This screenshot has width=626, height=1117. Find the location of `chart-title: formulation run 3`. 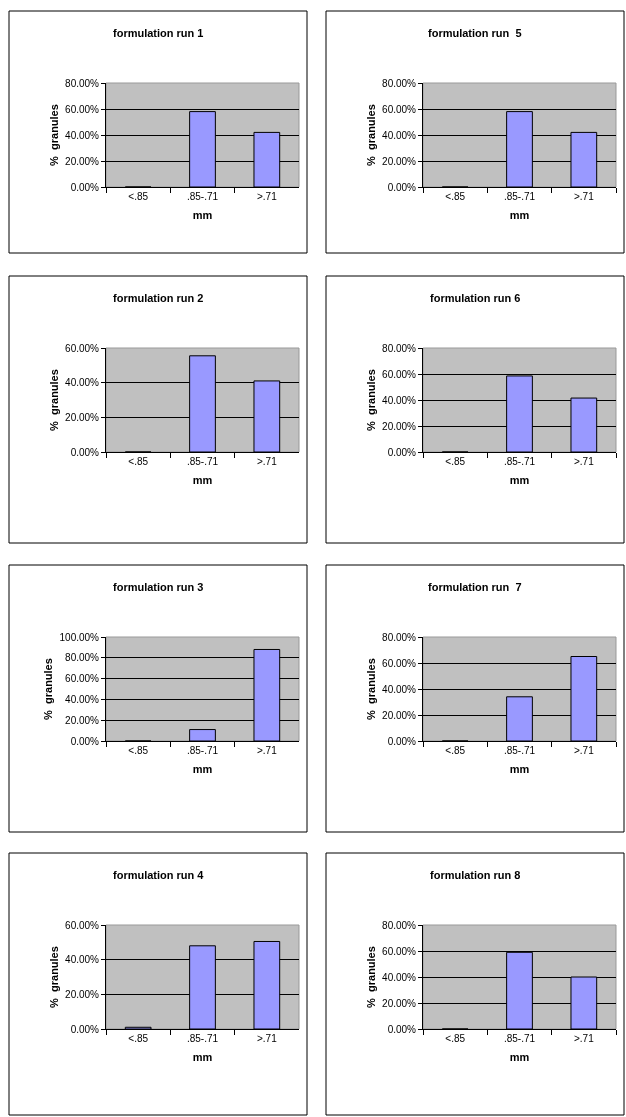

chart-title: formulation run 3 is located at coordinates (158, 587).